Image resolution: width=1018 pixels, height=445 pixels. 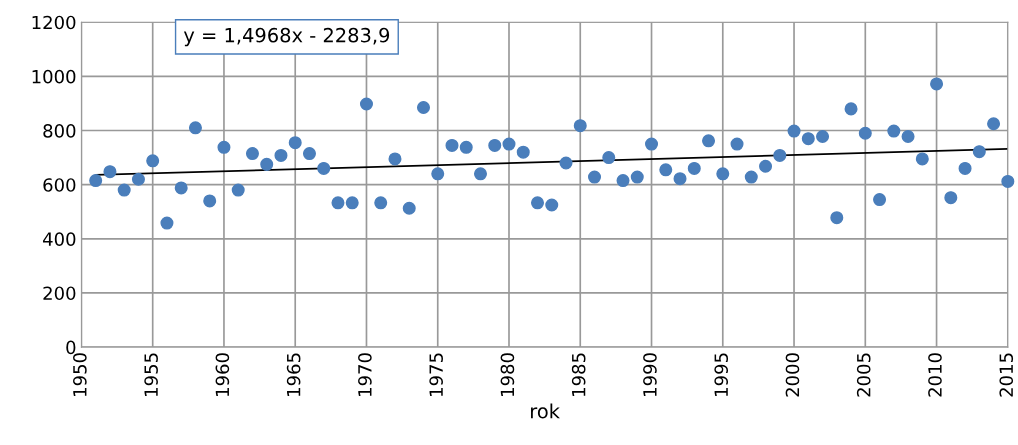 I want to click on y-tick-label: 0, so click(x=71, y=347).